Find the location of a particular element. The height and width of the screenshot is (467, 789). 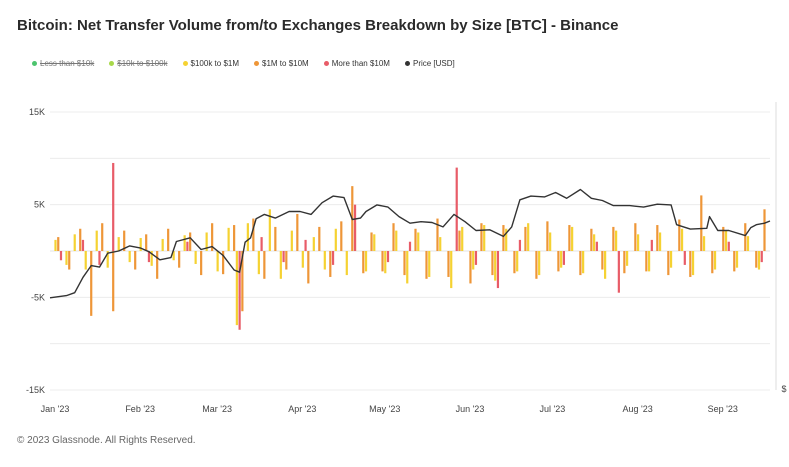

legend-label: Price [USD] is located at coordinates (433, 63).